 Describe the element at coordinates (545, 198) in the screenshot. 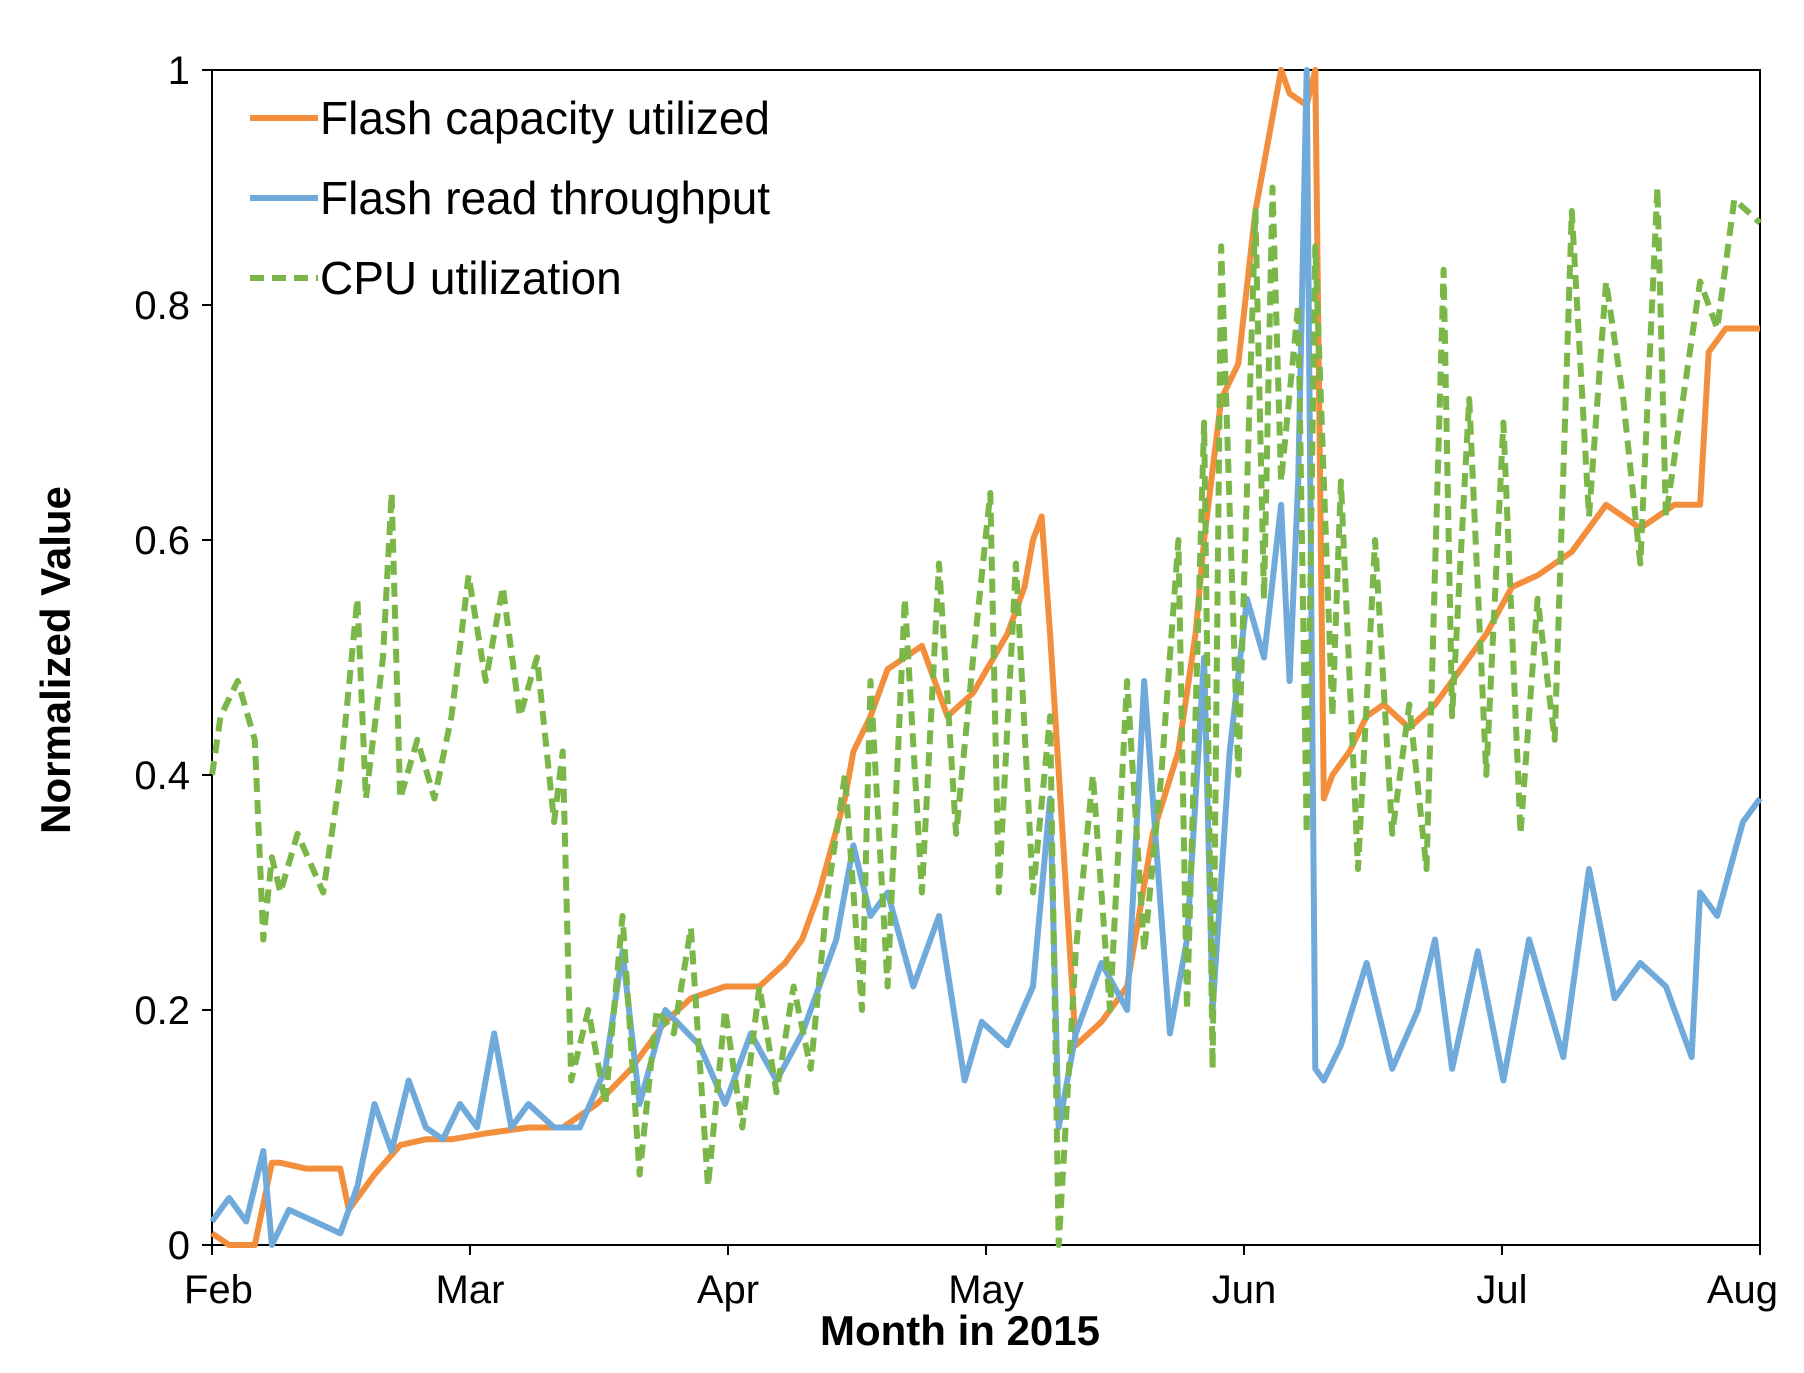

I see `legend-label: Flash read throughput` at that location.